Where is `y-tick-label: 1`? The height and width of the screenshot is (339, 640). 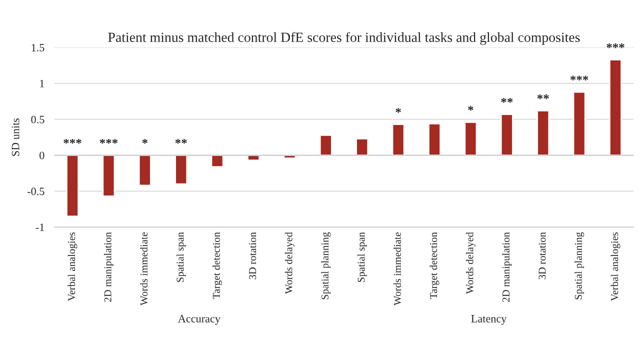 y-tick-label: 1 is located at coordinates (42, 84).